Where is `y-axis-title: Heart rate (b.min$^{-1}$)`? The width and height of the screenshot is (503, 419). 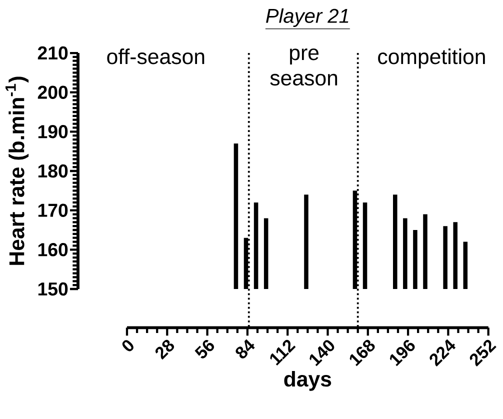 y-axis-title: Heart rate (b.min$^{-1}$) is located at coordinates (17, 170).